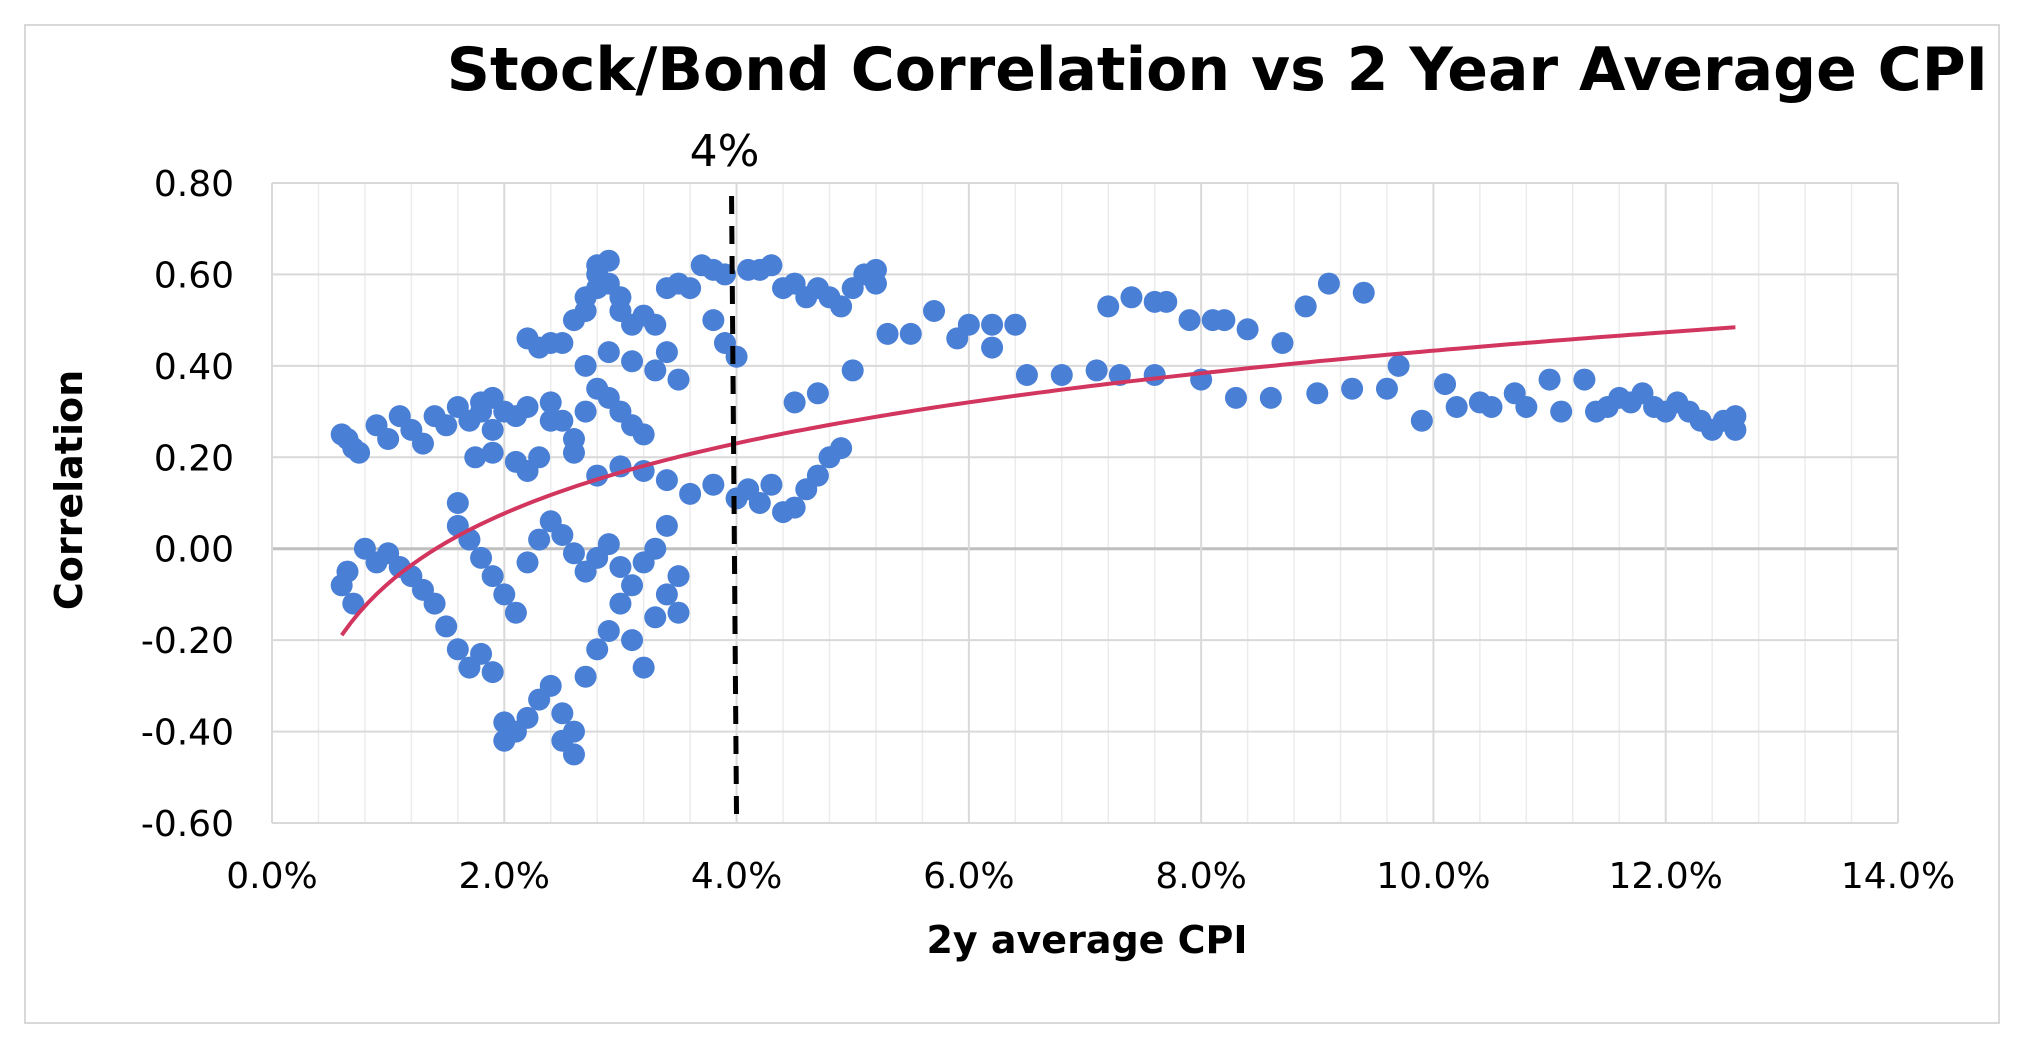  Describe the element at coordinates (187, 824) in the screenshot. I see `y-tick-label: -0.60` at that location.